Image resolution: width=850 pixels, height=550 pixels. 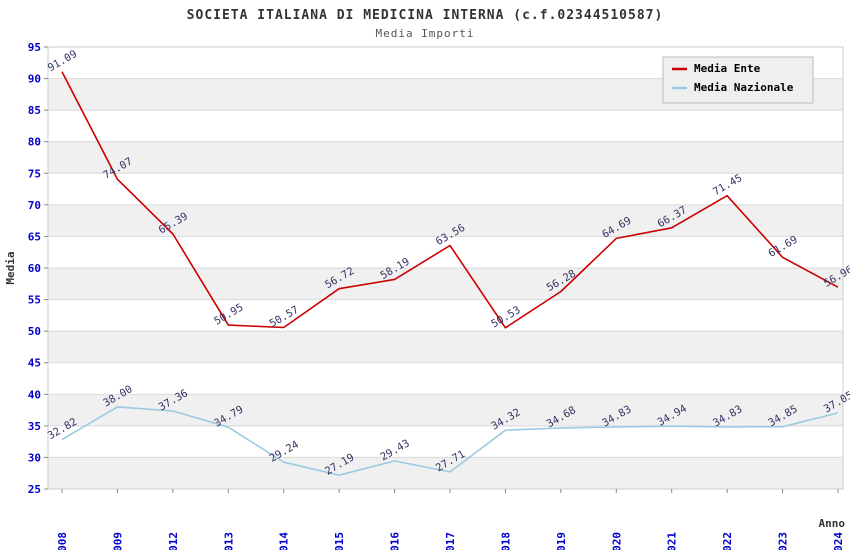 What do you see at coordinates (832, 523) in the screenshot?
I see `x-axis-title: Anno` at bounding box center [832, 523].